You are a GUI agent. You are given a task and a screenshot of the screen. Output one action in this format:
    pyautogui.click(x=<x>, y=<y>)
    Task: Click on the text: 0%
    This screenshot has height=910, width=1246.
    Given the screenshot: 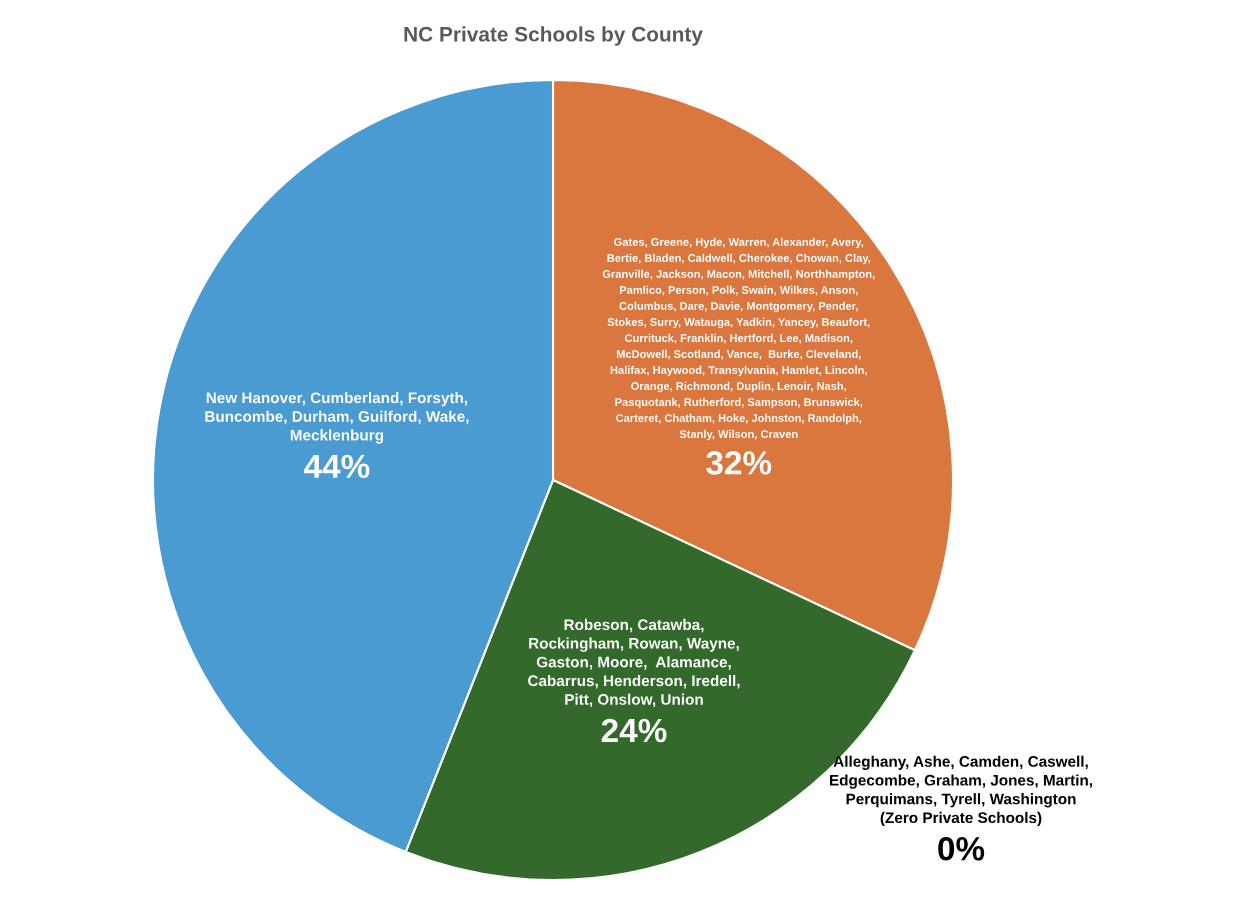 What is the action you would take?
    pyautogui.click(x=961, y=848)
    